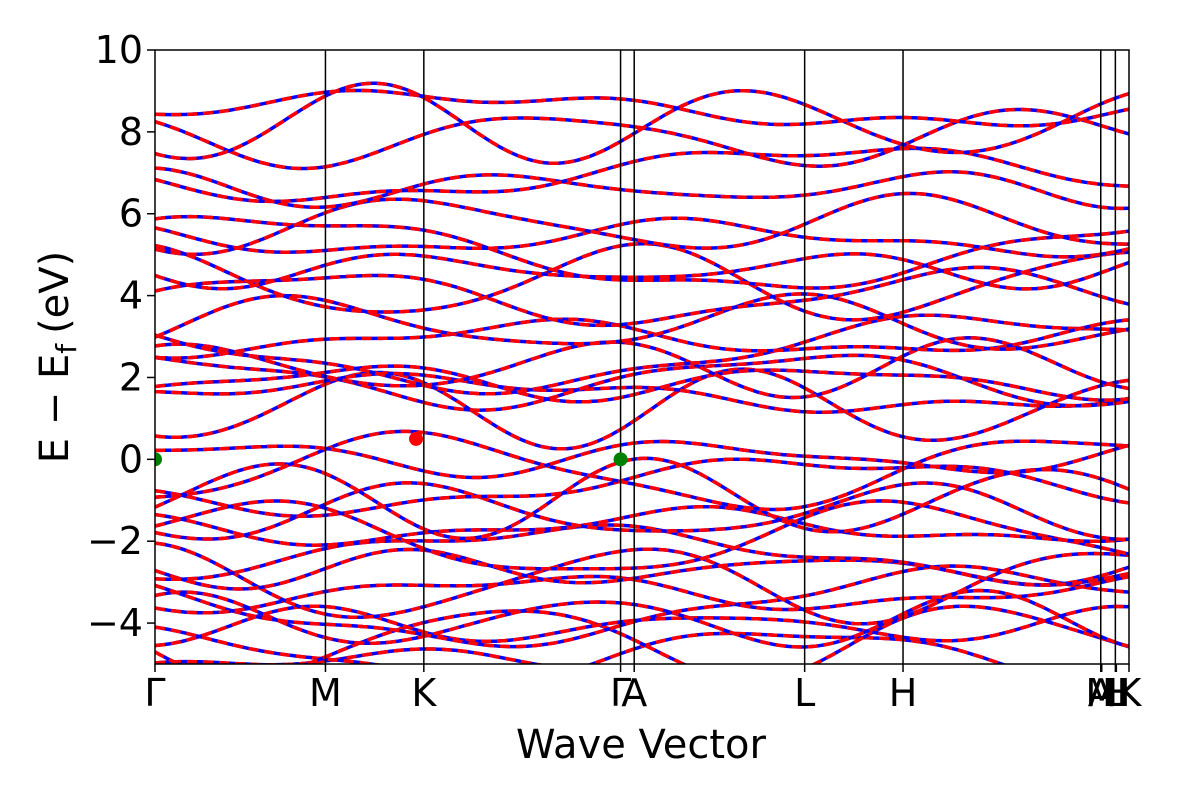  Describe the element at coordinates (641, 745) in the screenshot. I see `x-axis-title: Wave Vector` at that location.